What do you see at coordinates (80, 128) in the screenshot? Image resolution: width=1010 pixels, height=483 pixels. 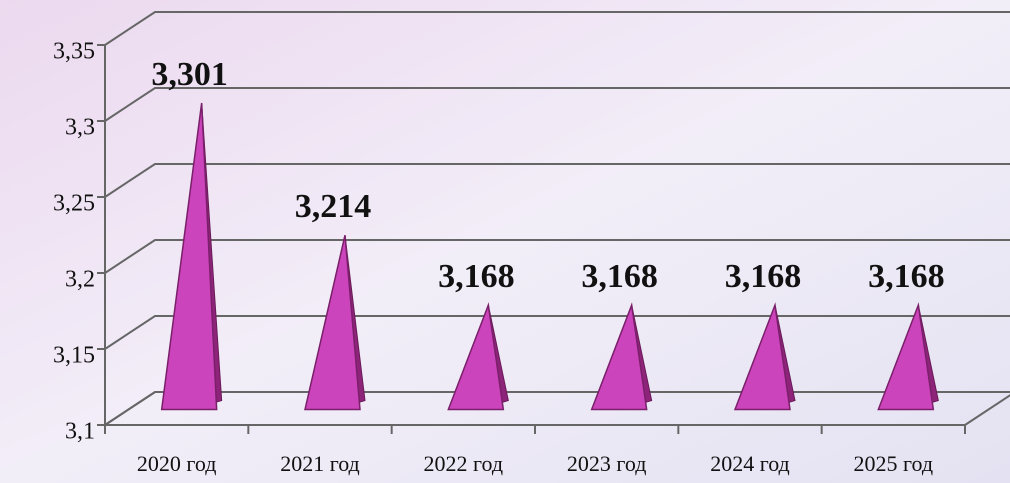 I see `y-tick-label: 3,3` at bounding box center [80, 128].